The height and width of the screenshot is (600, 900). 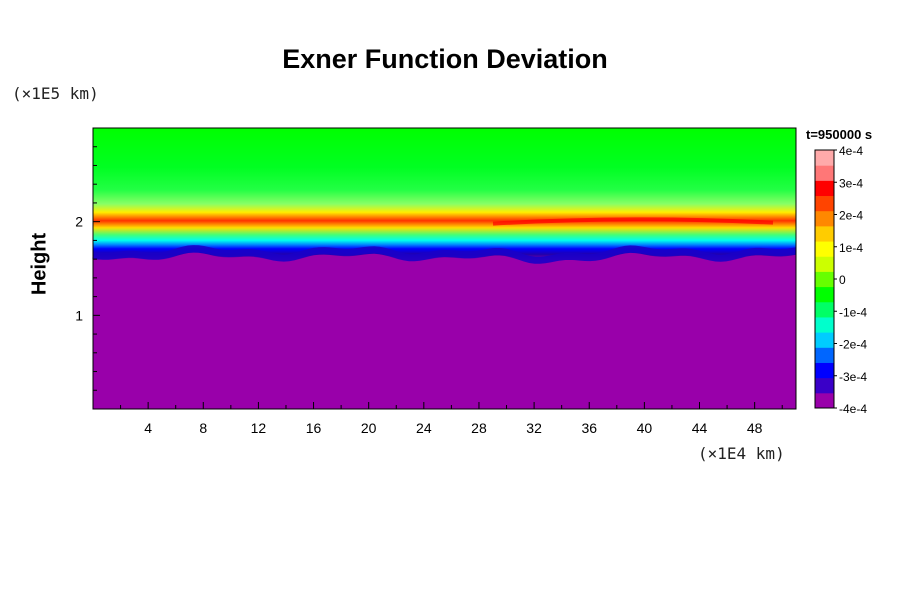 I want to click on y-tick-label-2: 2, so click(x=79, y=222).